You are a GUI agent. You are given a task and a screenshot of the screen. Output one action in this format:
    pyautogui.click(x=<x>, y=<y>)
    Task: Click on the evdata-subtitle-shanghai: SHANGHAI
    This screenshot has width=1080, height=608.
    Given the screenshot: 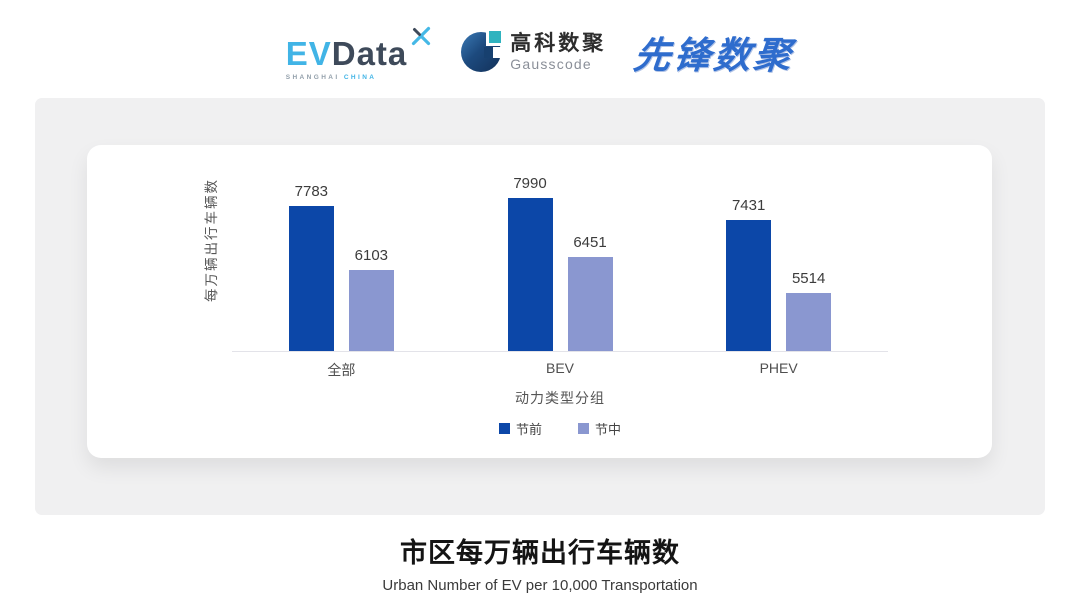 What is the action you would take?
    pyautogui.click(x=312, y=77)
    